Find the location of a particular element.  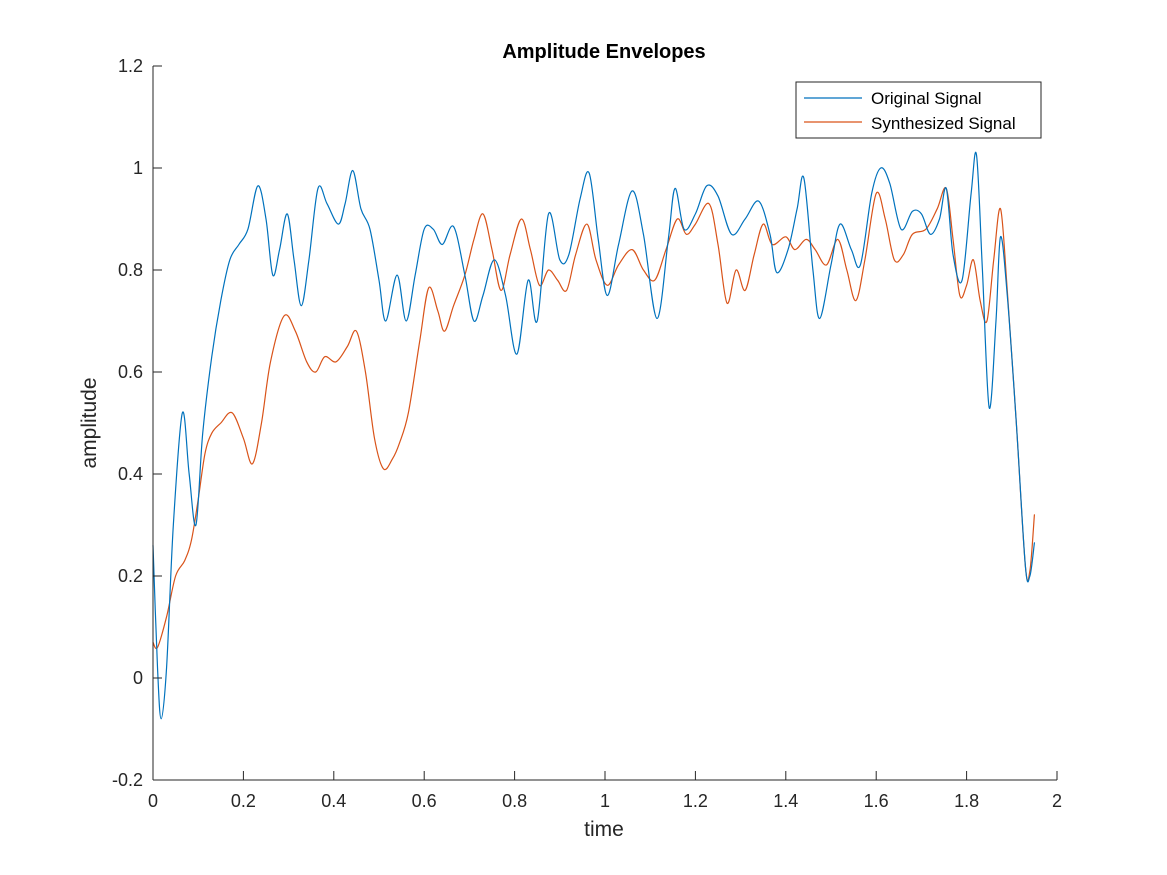

x-tick-label: 1.2 is located at coordinates (695, 801).